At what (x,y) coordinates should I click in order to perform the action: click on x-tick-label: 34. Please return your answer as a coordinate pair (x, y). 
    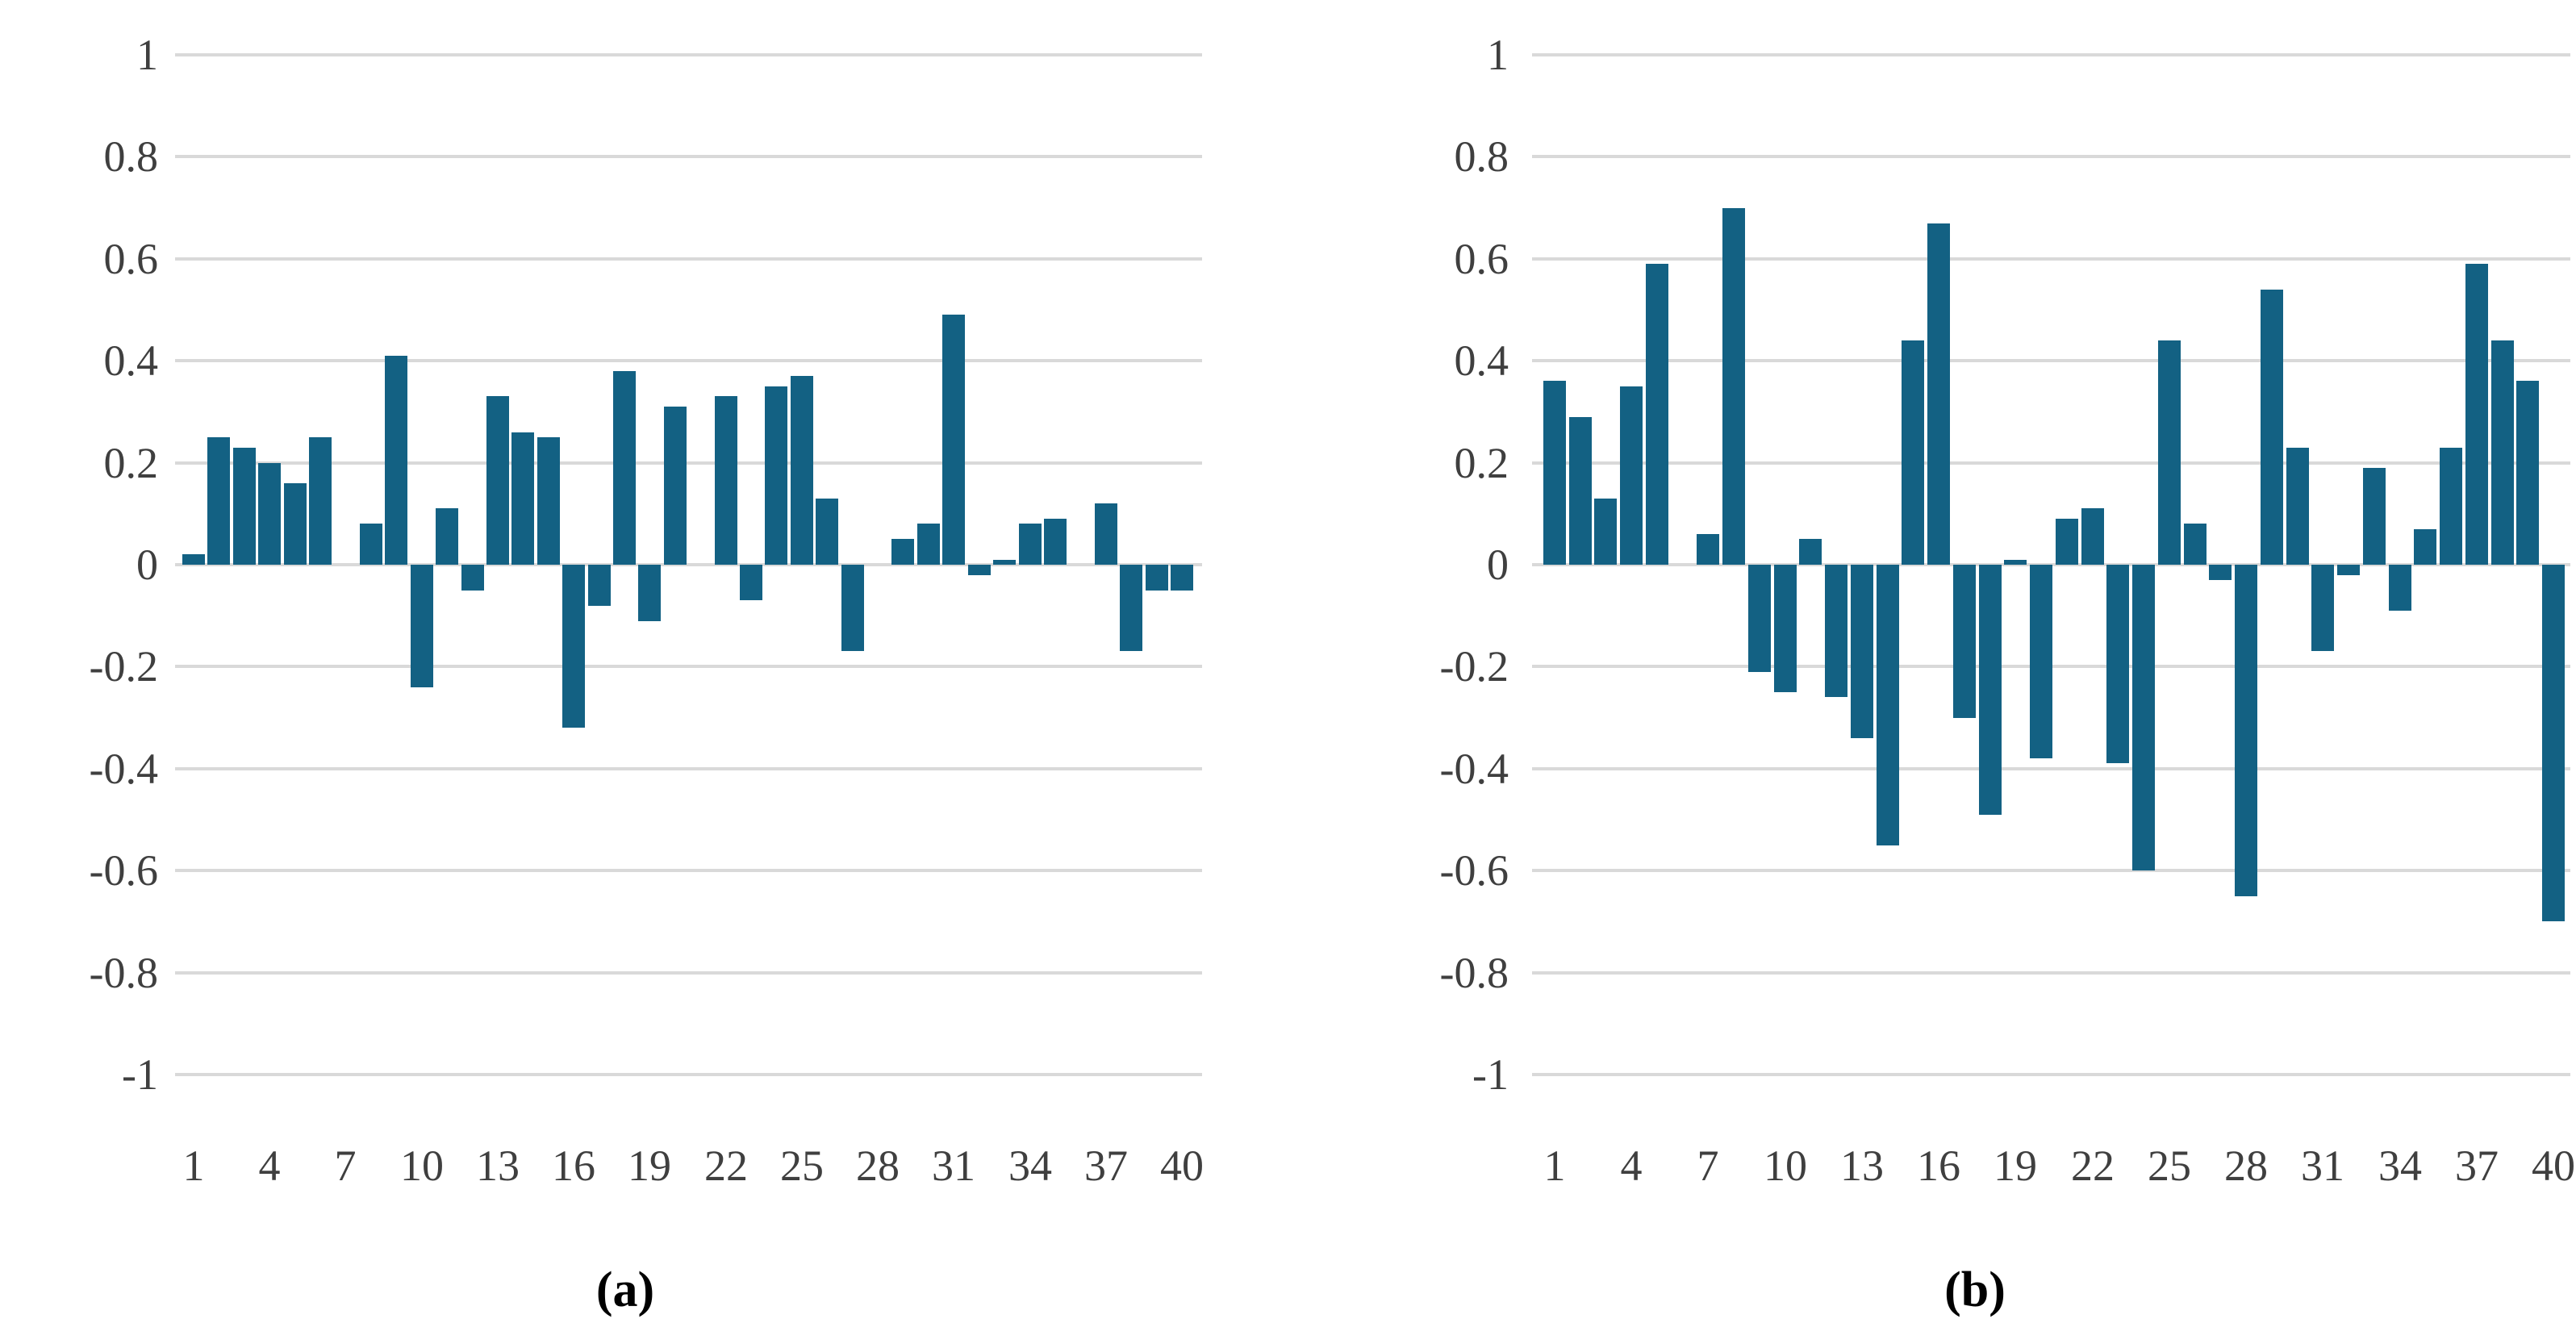
    Looking at the image, I should click on (1030, 1166).